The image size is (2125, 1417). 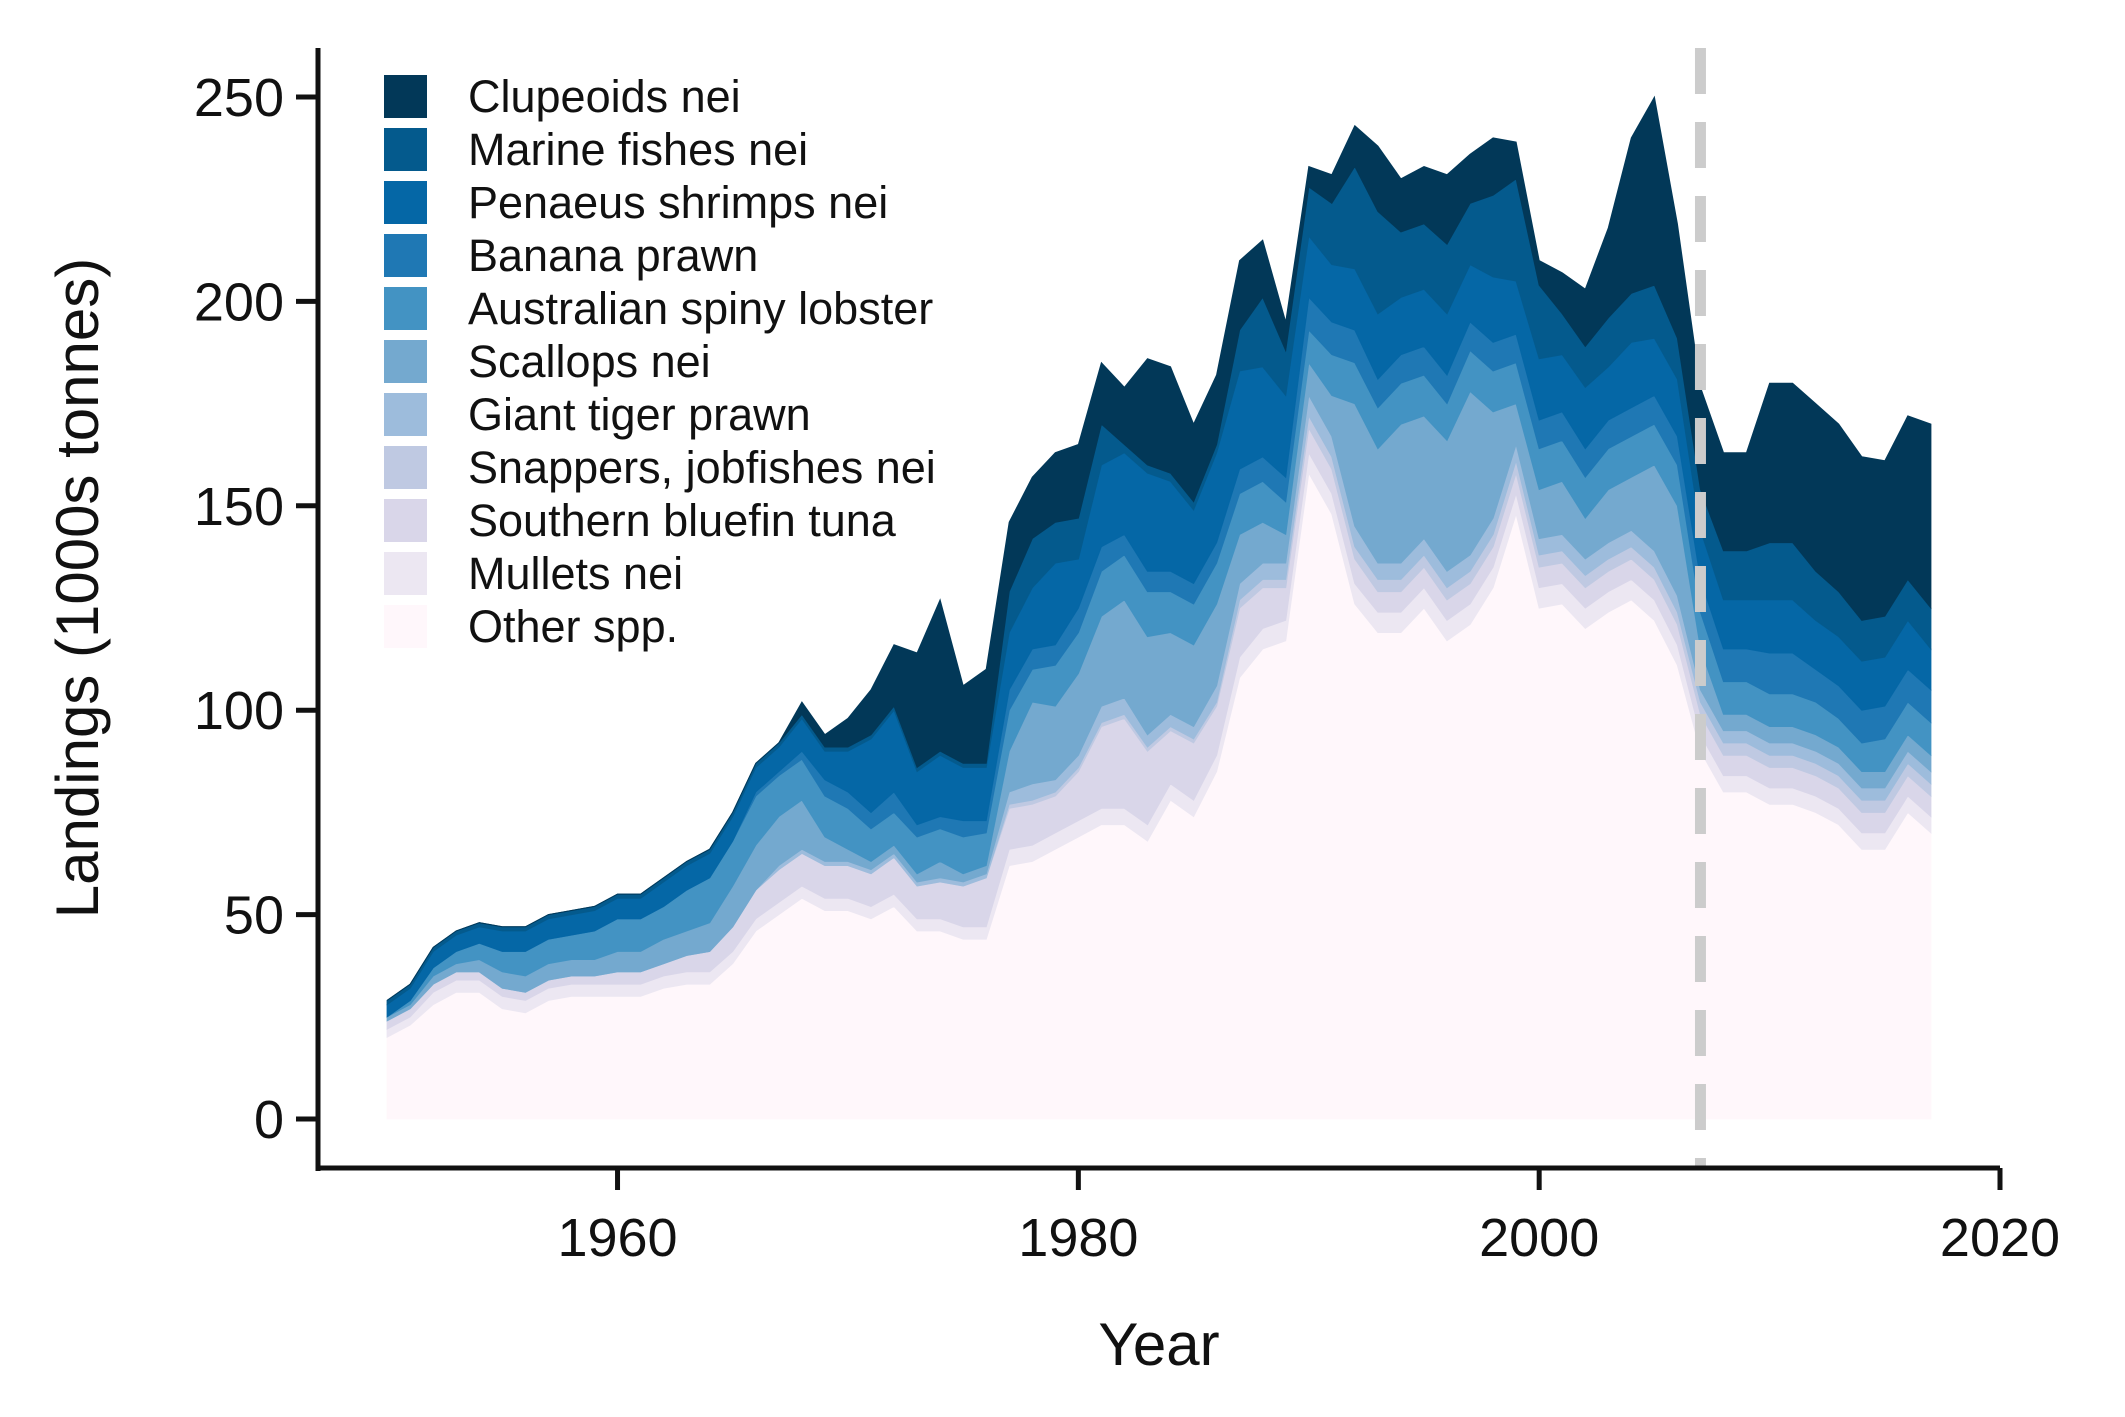 What do you see at coordinates (617, 1238) in the screenshot?
I see `x-tick-label: 1960` at bounding box center [617, 1238].